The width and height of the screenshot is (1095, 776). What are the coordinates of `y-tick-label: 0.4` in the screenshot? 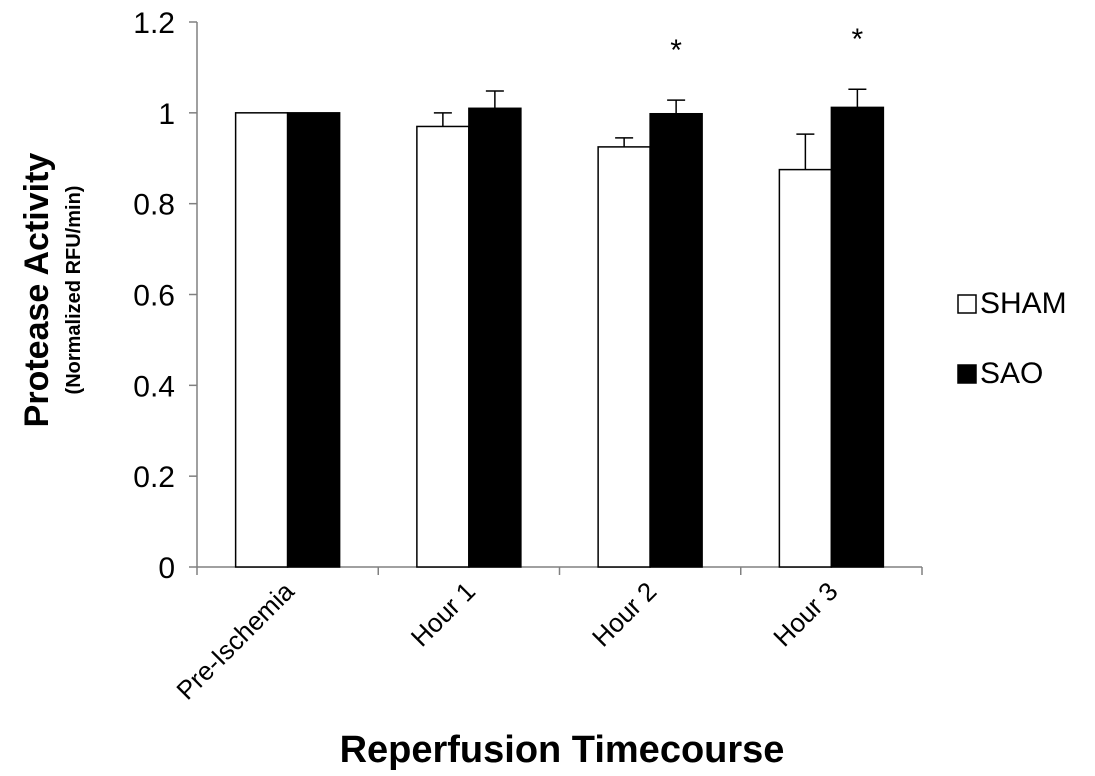 It's located at (154, 386).